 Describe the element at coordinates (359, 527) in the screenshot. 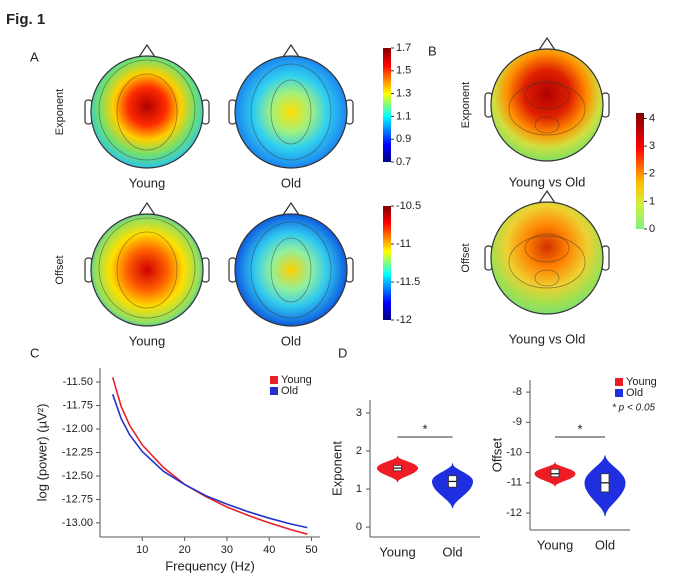

I see `y-tick-label: 0` at that location.